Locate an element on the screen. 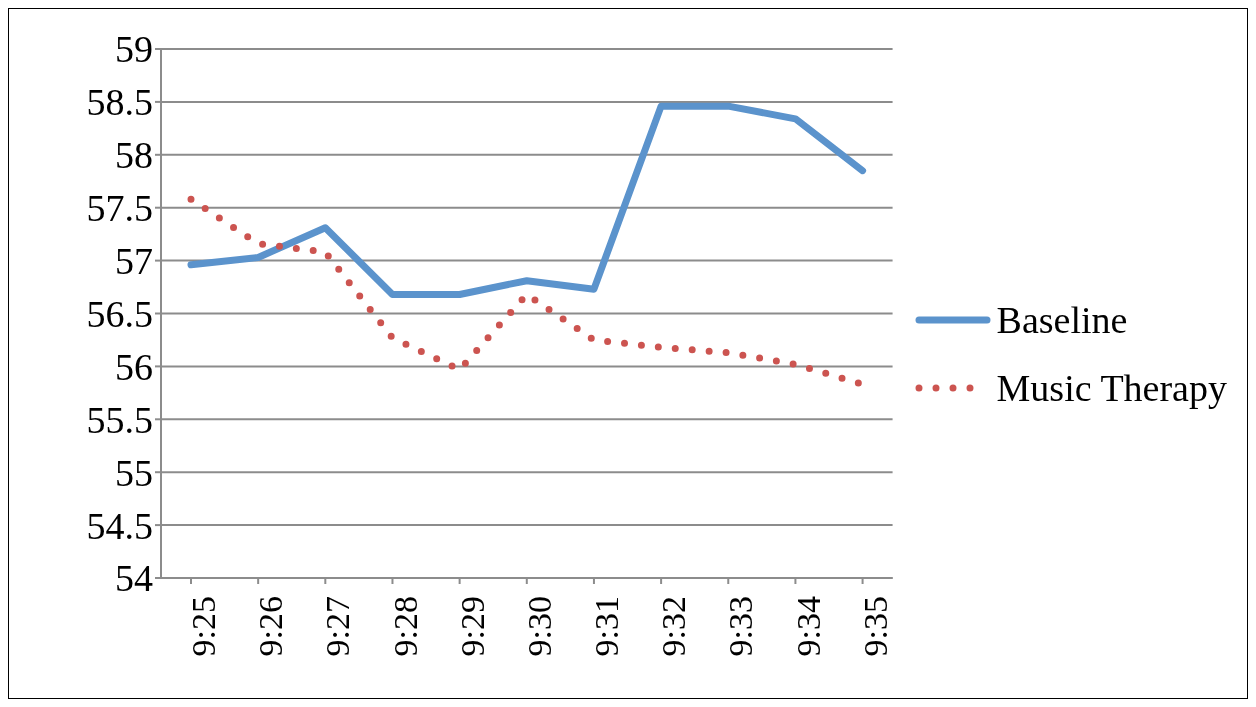  y-tick-label: 58.5 is located at coordinates (119, 102).